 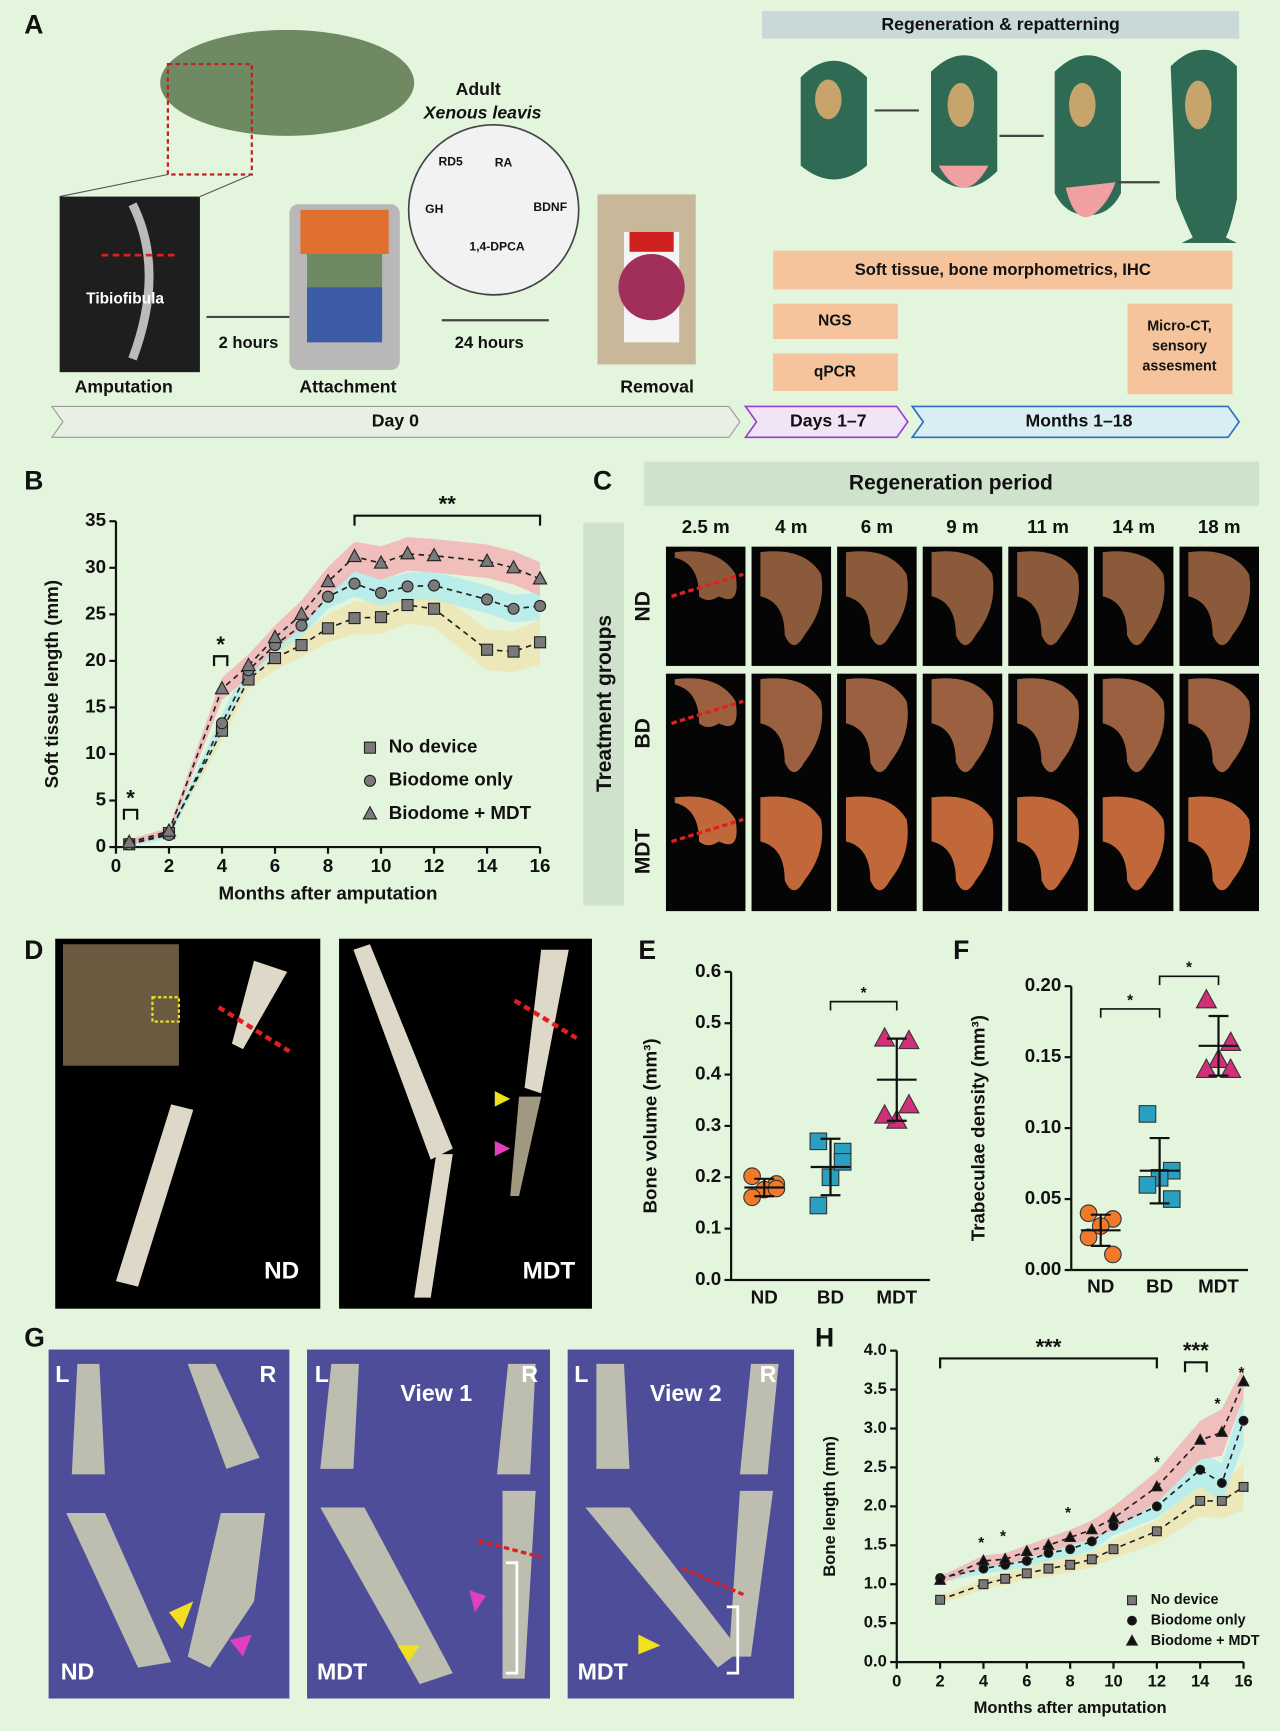 What do you see at coordinates (62, 1374) in the screenshot?
I see `side-label: L` at bounding box center [62, 1374].